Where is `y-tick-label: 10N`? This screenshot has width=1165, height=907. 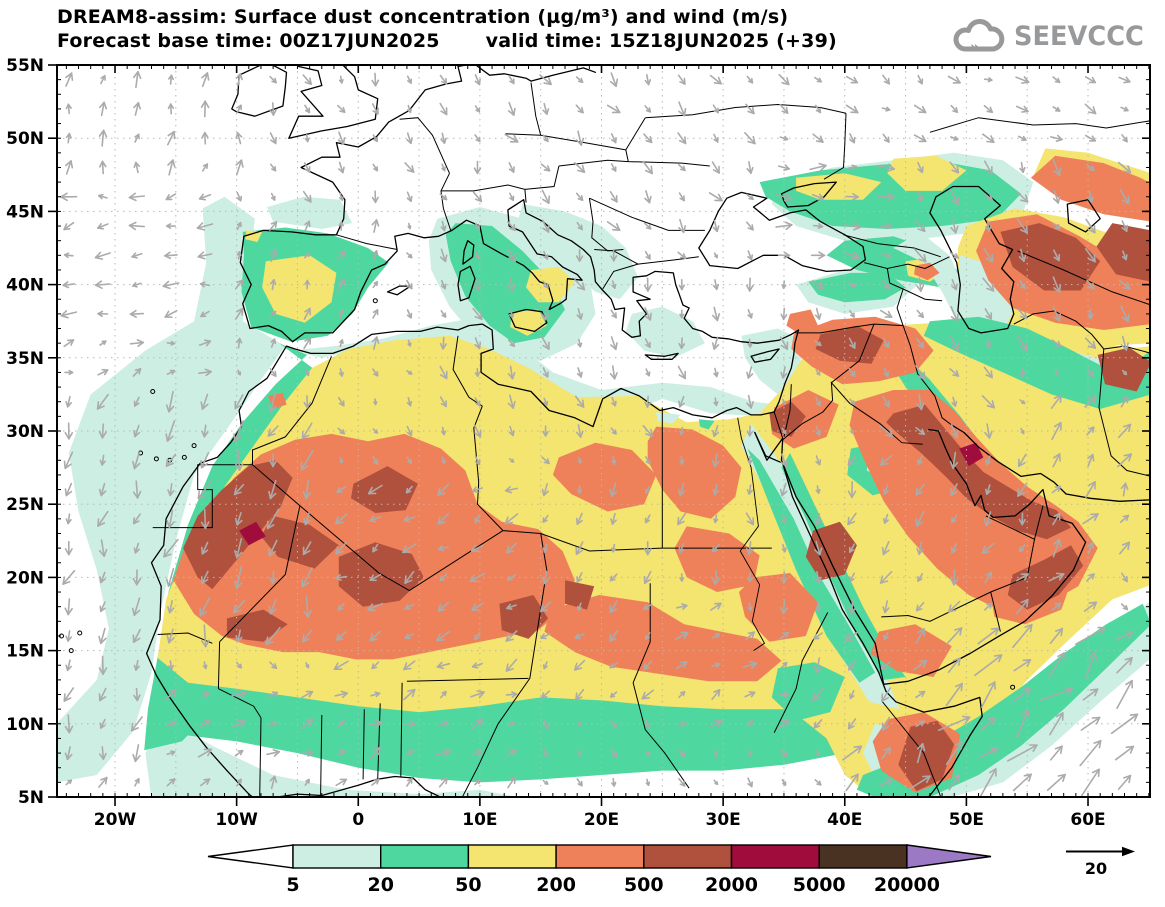 y-tick-label: 10N is located at coordinates (25, 725).